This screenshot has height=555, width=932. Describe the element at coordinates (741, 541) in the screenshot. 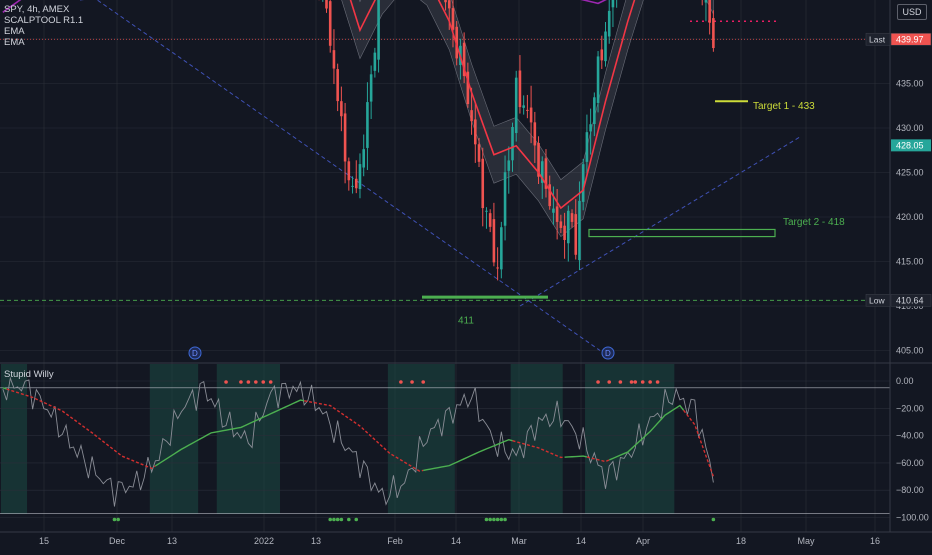

I see `time-tick-label: 18` at that location.